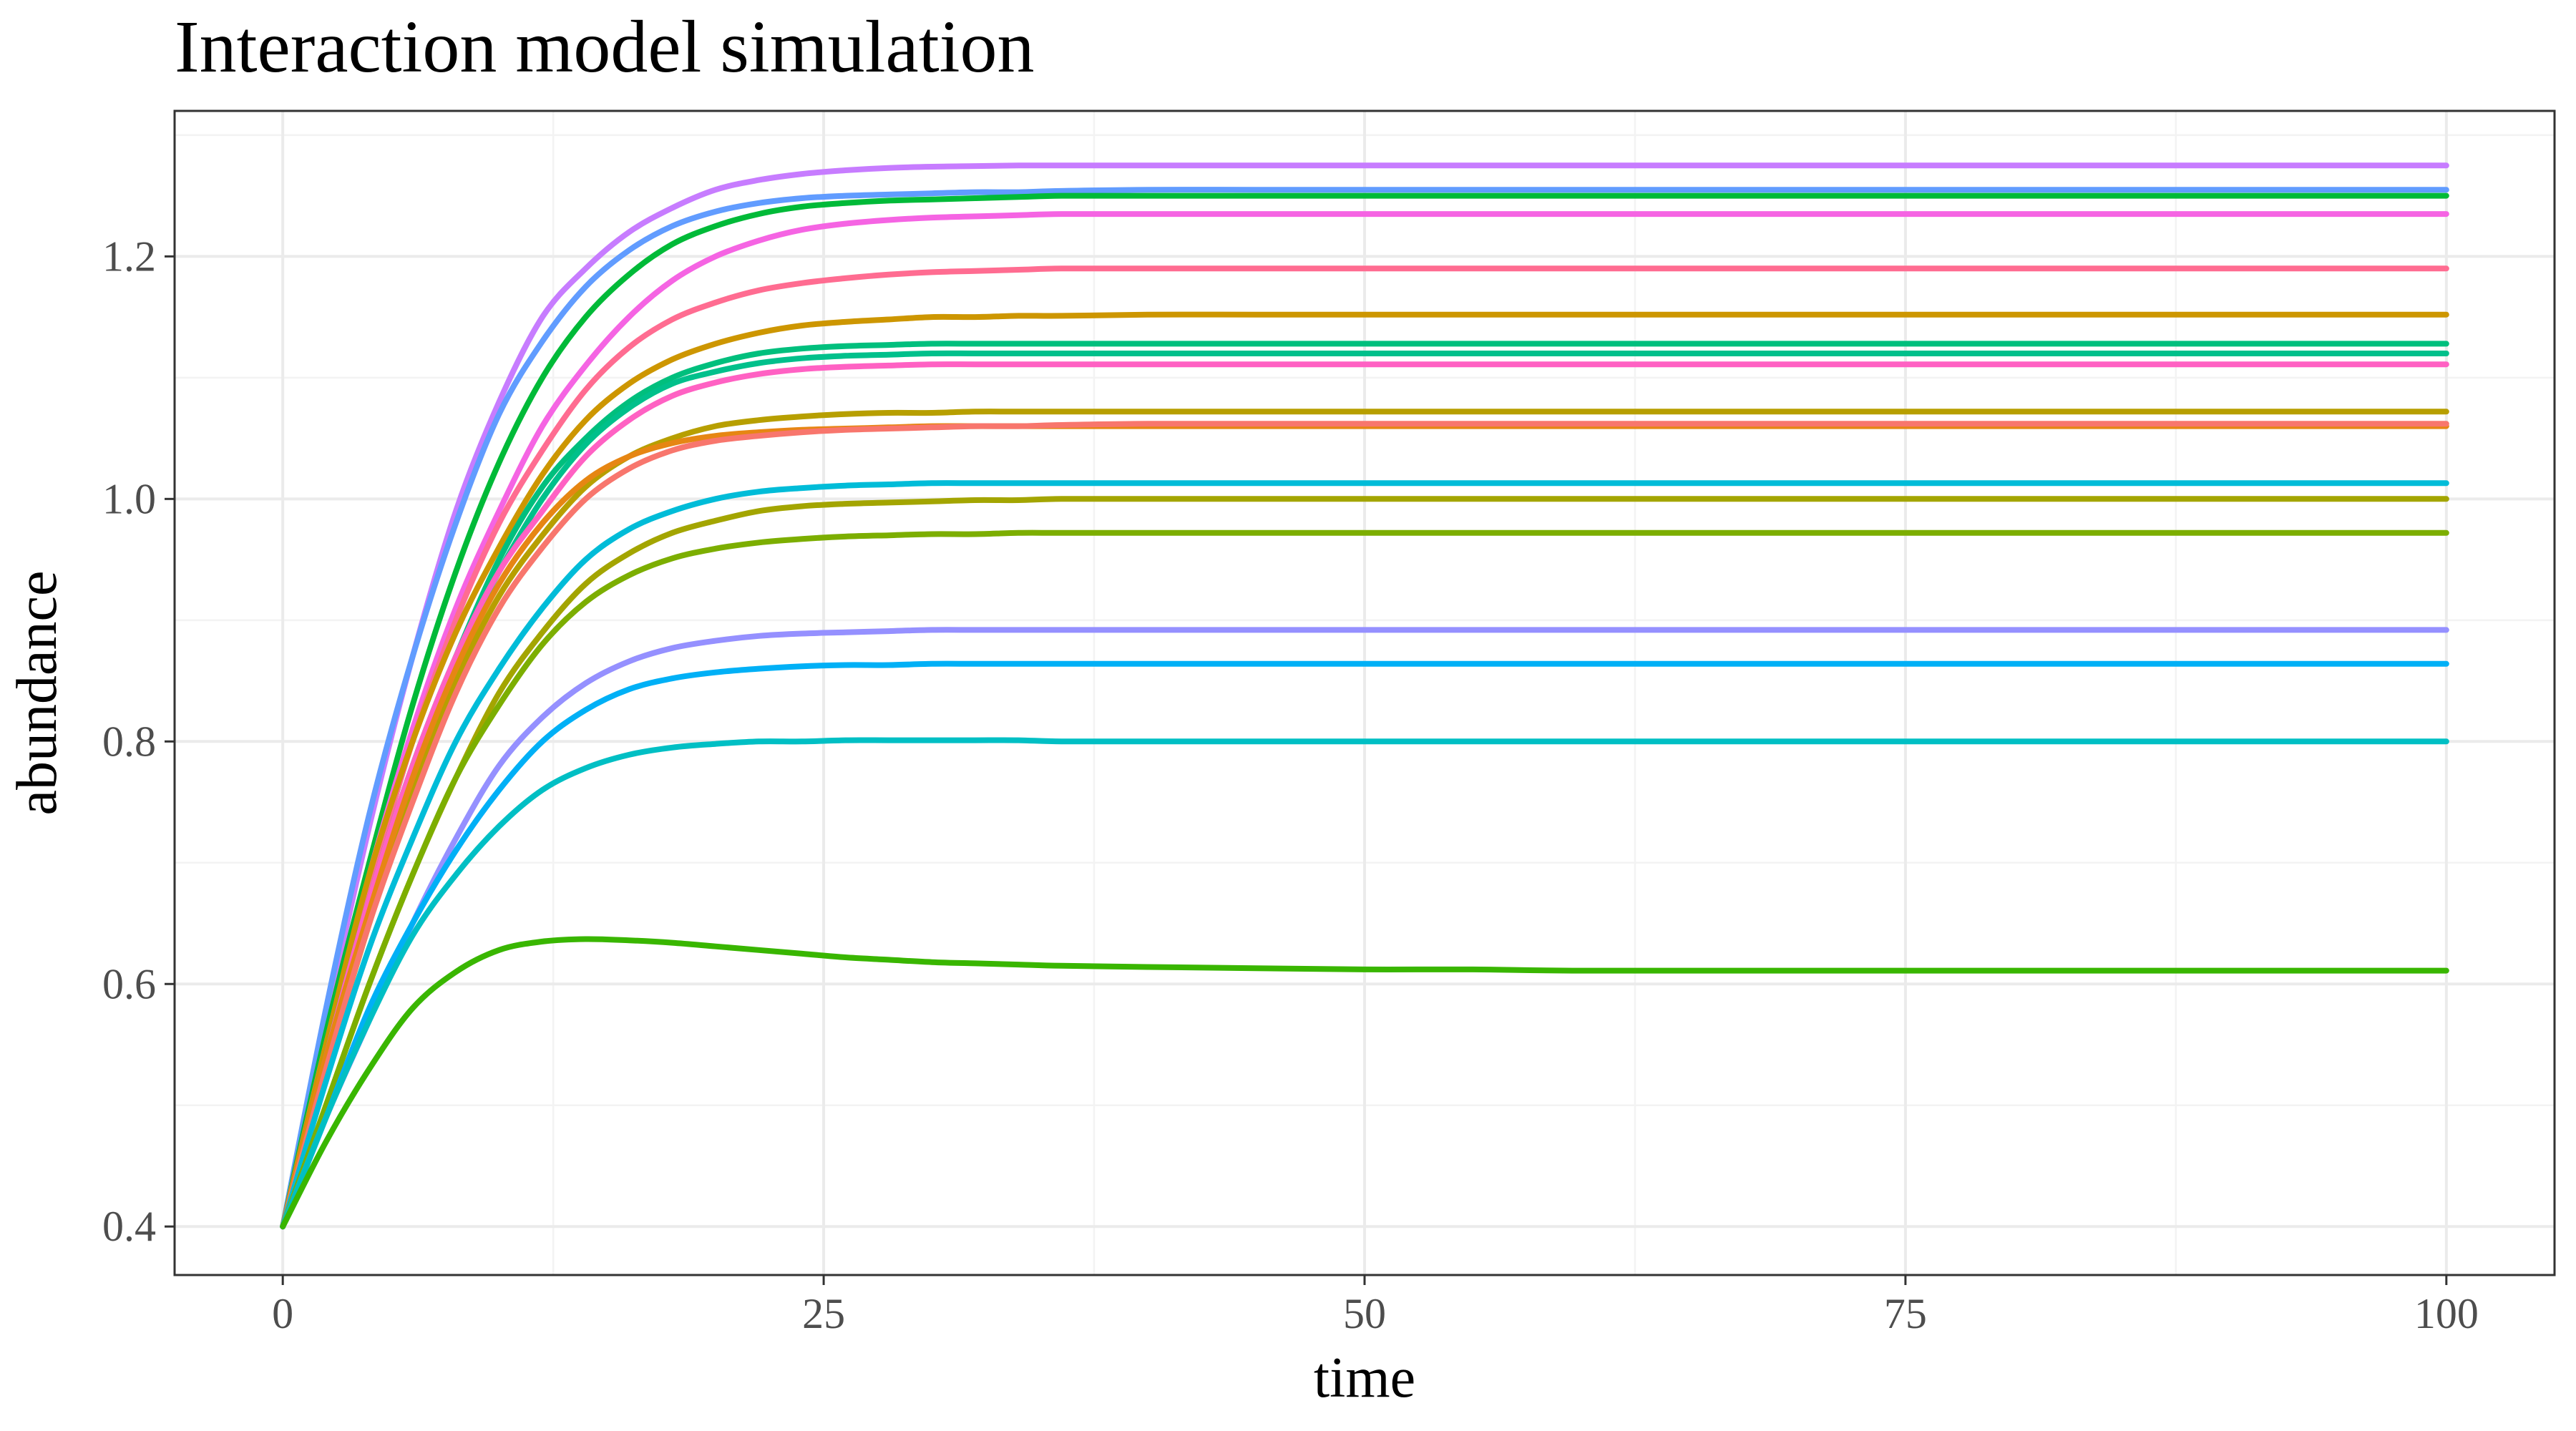  I want to click on y-tick-label: 0.6, so click(129, 984).